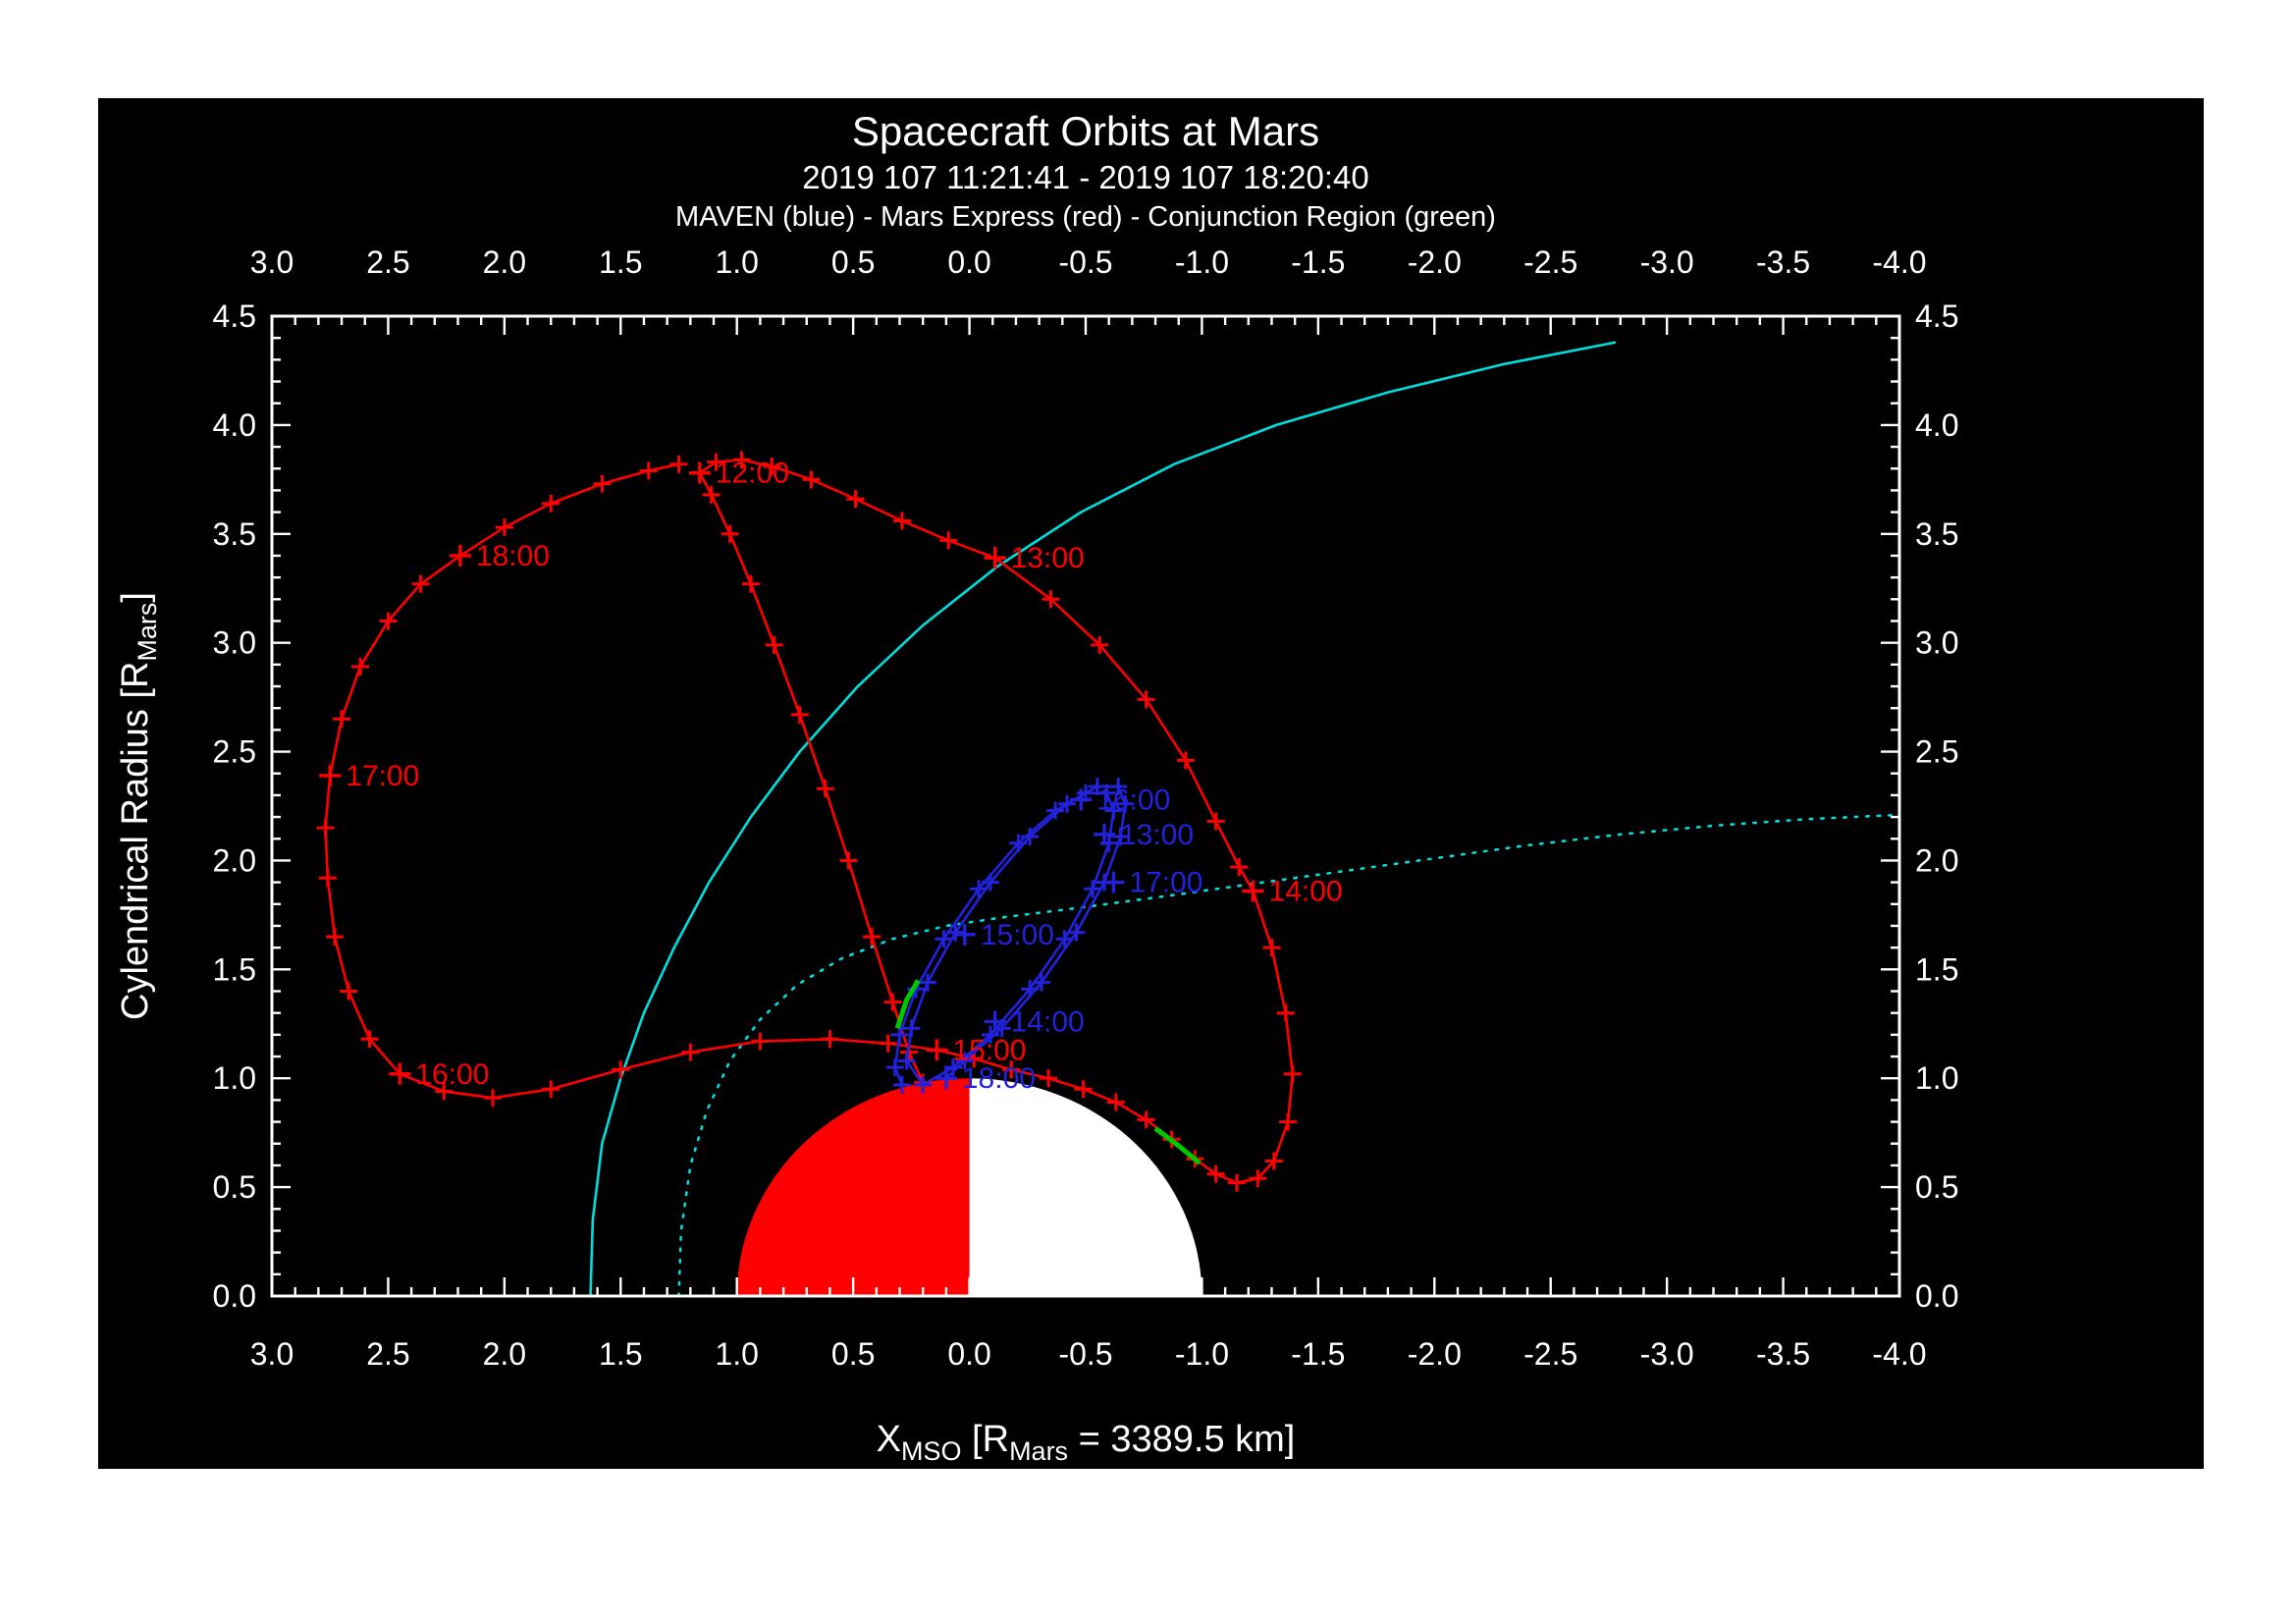 Image resolution: width=2296 pixels, height=1623 pixels. Describe the element at coordinates (1783, 262) in the screenshot. I see `x-tick-label-top: -3.5` at that location.